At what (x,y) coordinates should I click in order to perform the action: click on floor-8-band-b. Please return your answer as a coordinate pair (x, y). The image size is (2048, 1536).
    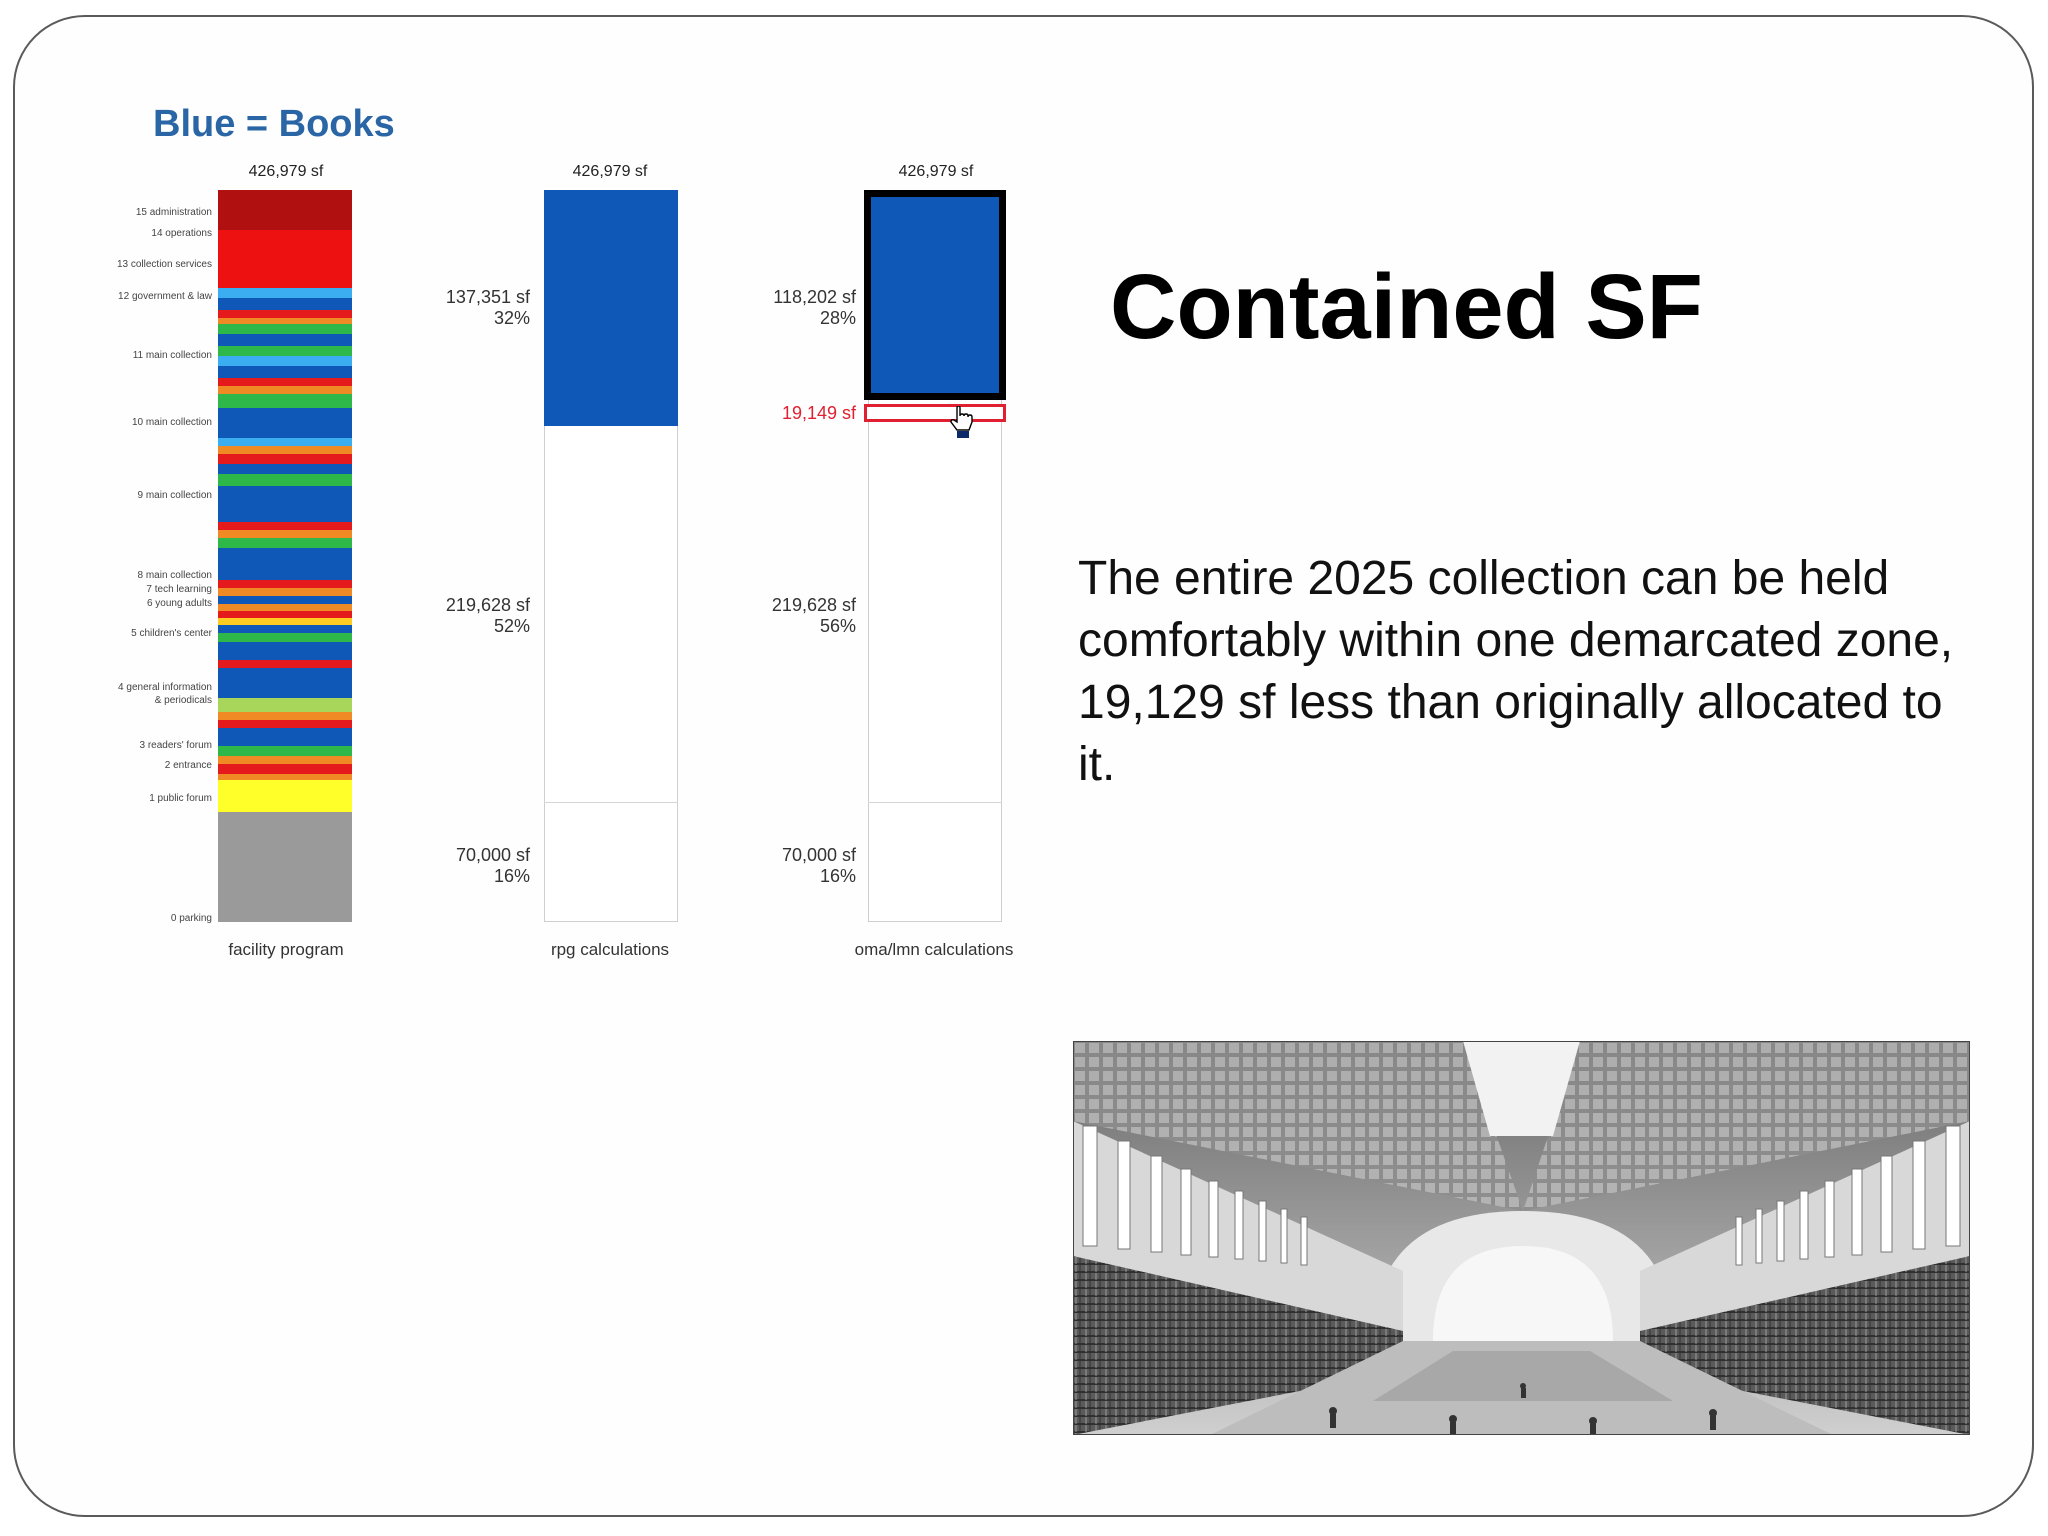
    Looking at the image, I should click on (285, 592).